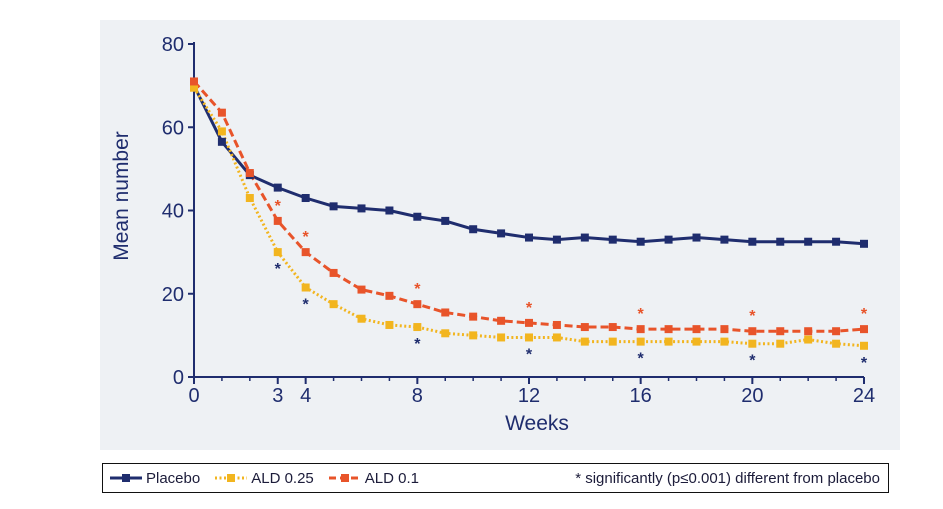  Describe the element at coordinates (391, 478) in the screenshot. I see `legend-label-ald-01: ALD 0.1` at that location.